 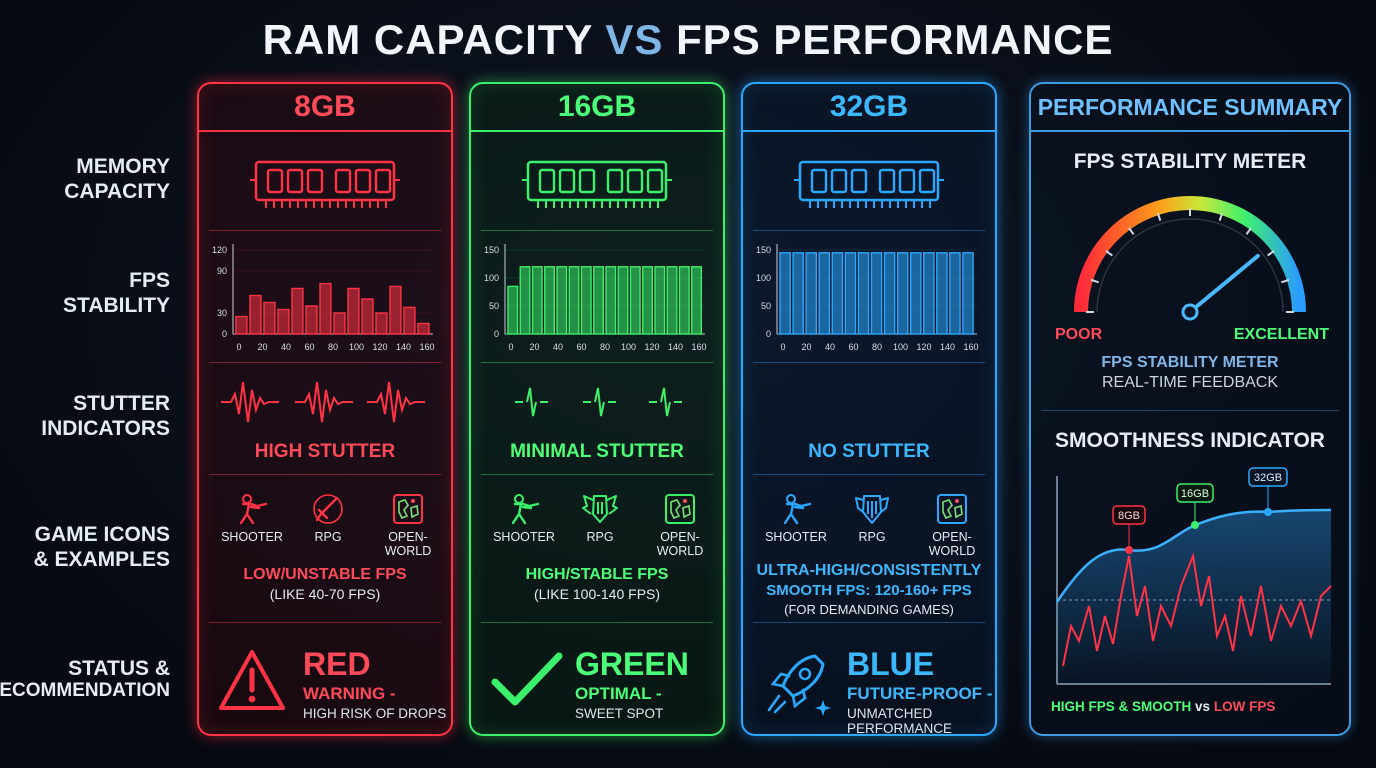 I want to click on jagged-line, so click(x=1197, y=609).